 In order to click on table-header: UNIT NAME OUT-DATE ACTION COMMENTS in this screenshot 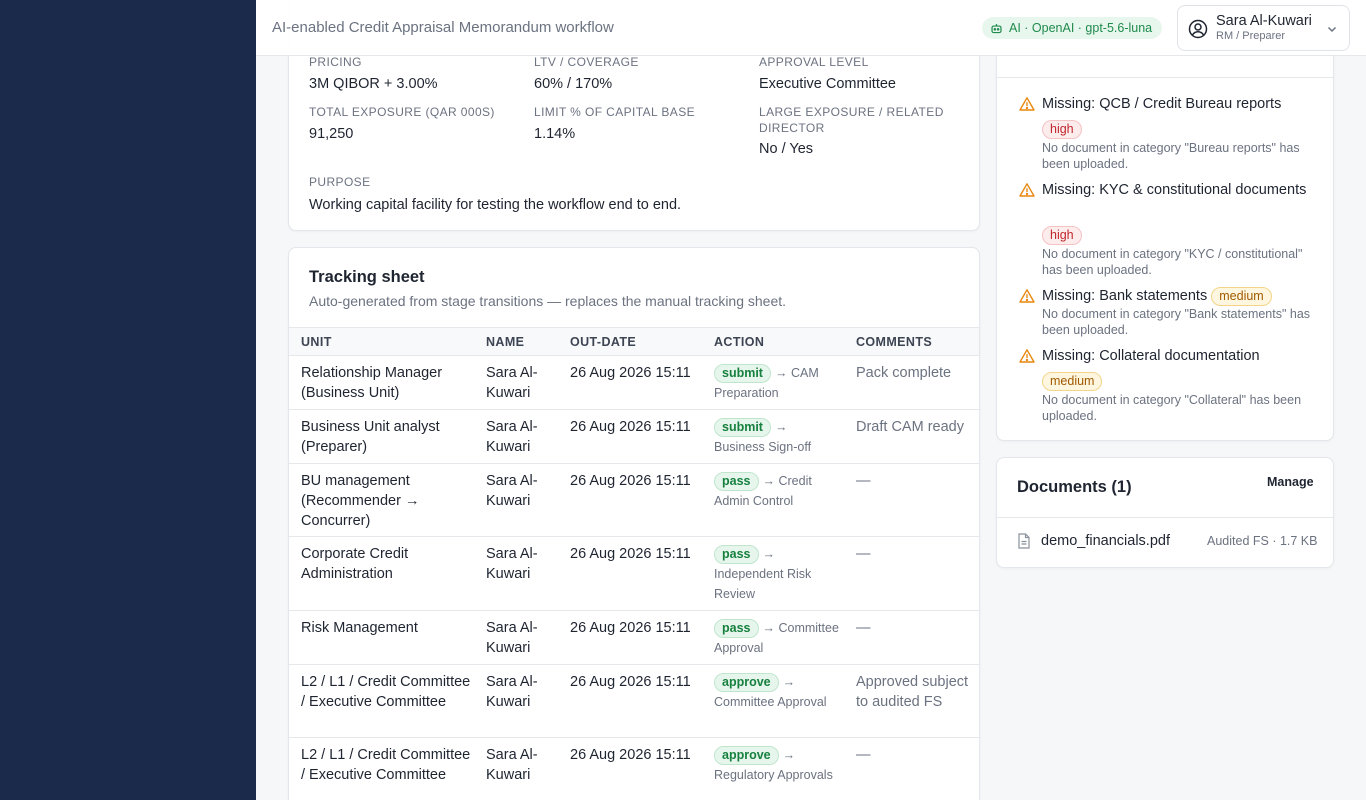, I will do `click(634, 341)`.